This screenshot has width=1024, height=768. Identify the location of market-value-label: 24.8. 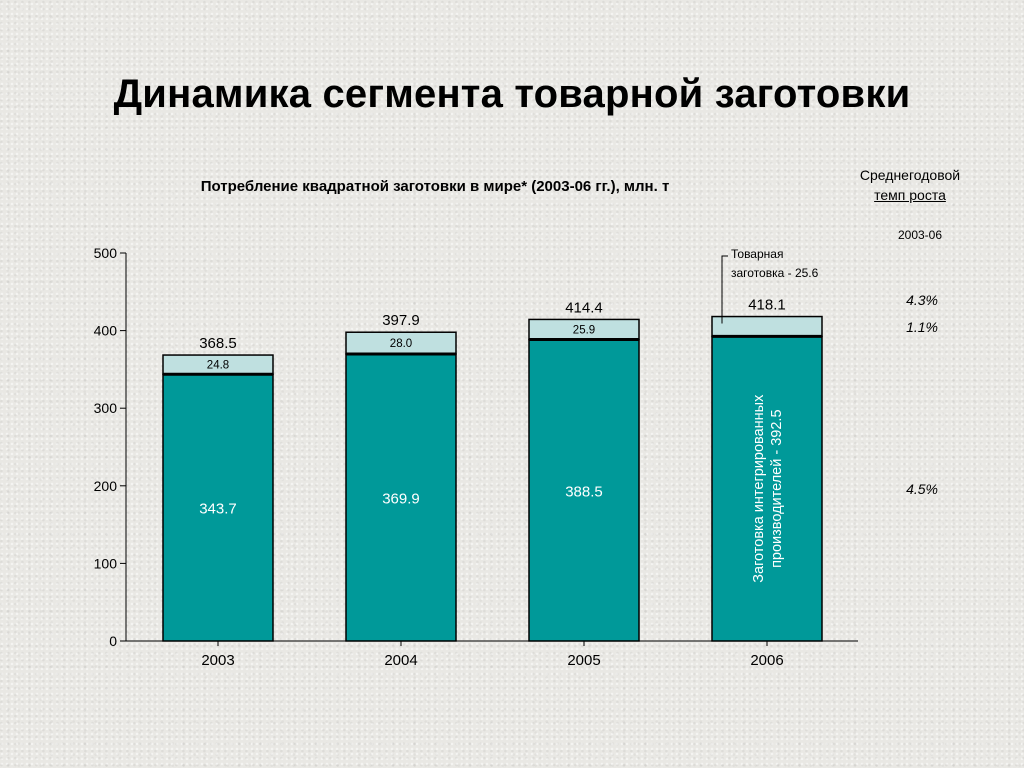
(218, 366).